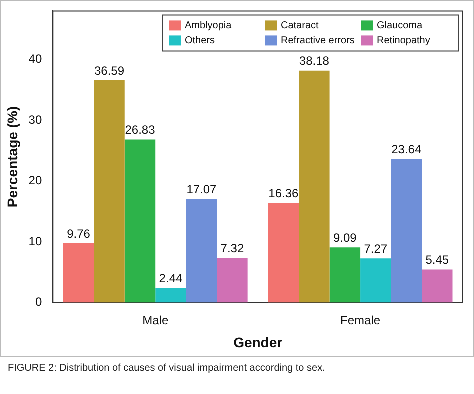 This screenshot has width=474, height=394. What do you see at coordinates (200, 40) in the screenshot?
I see `legend-label: Others` at bounding box center [200, 40].